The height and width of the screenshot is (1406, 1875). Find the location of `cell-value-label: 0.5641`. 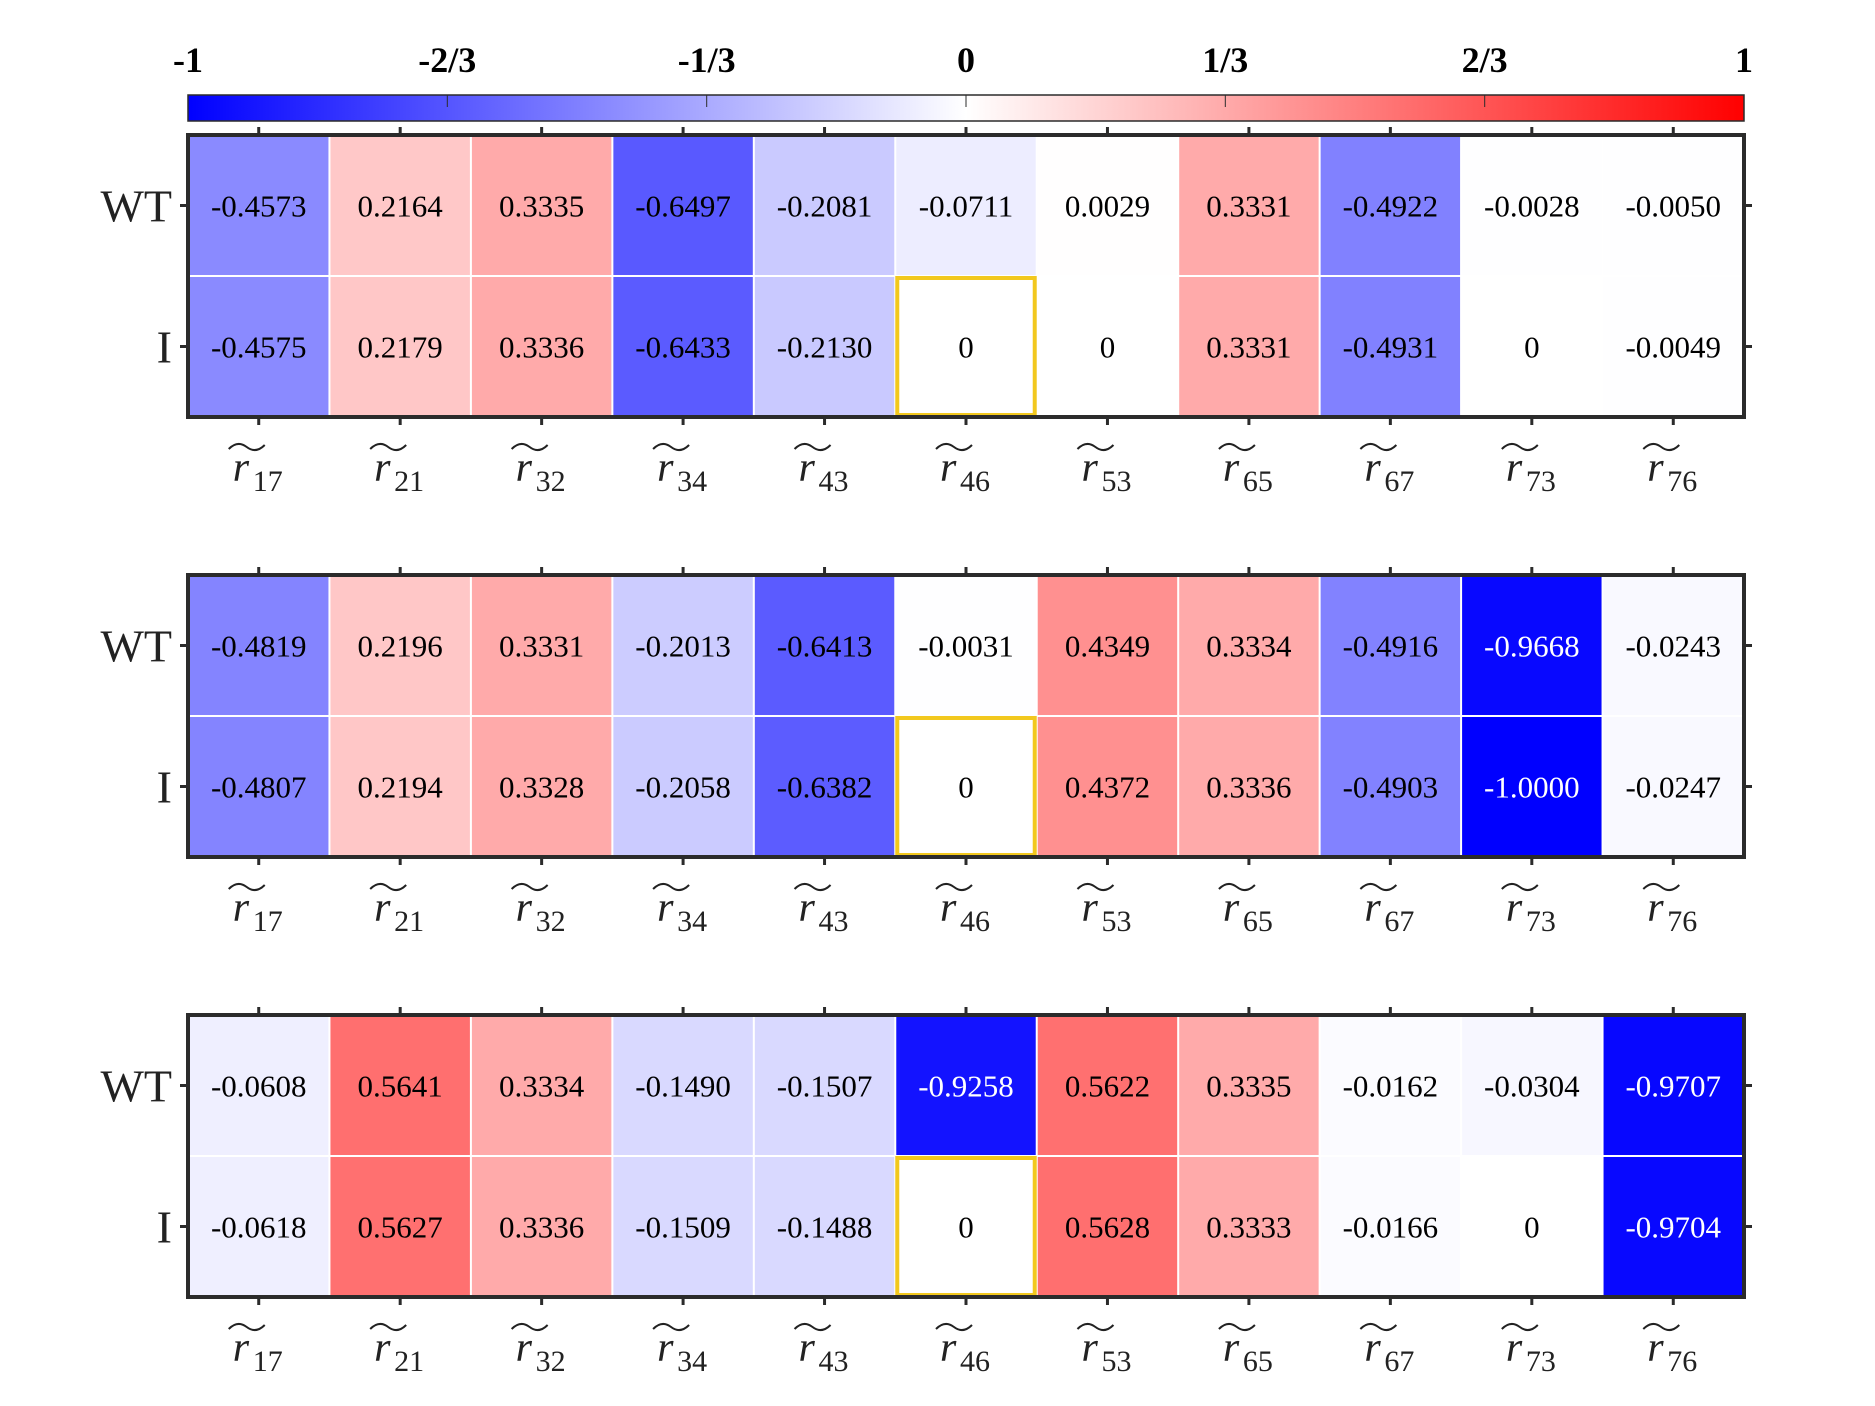

cell-value-label: 0.5641 is located at coordinates (400, 1086).